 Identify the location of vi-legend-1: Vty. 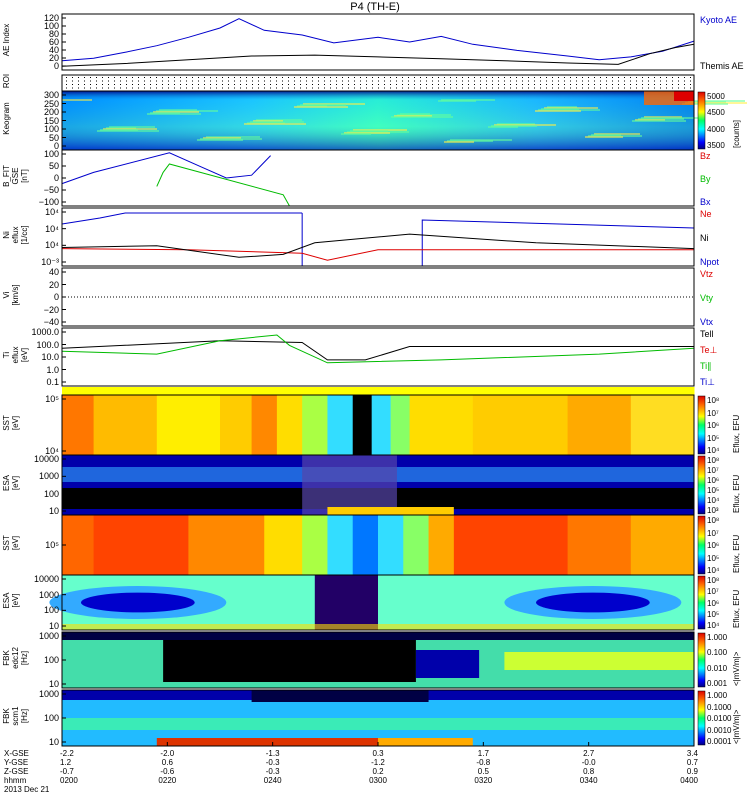
(707, 298).